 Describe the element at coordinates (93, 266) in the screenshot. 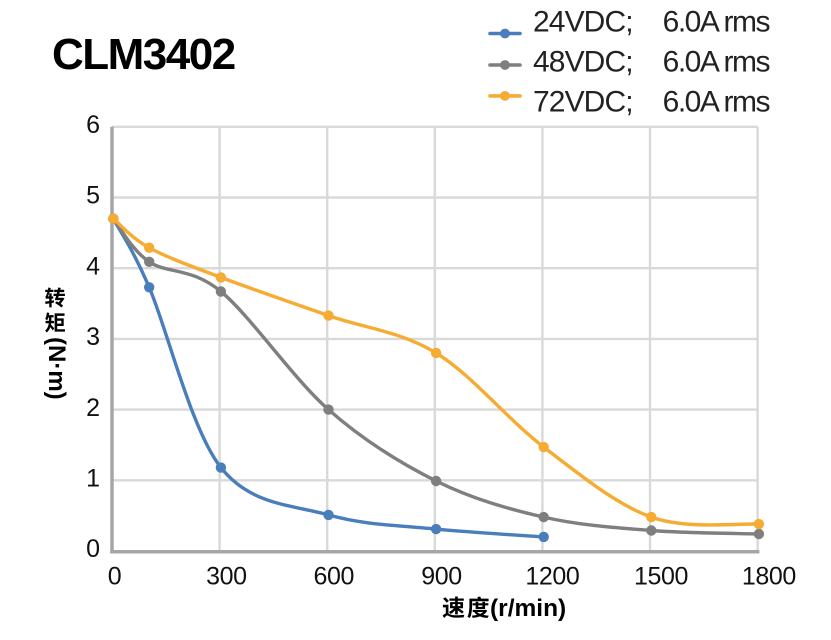

I see `svg-text: 4` at that location.